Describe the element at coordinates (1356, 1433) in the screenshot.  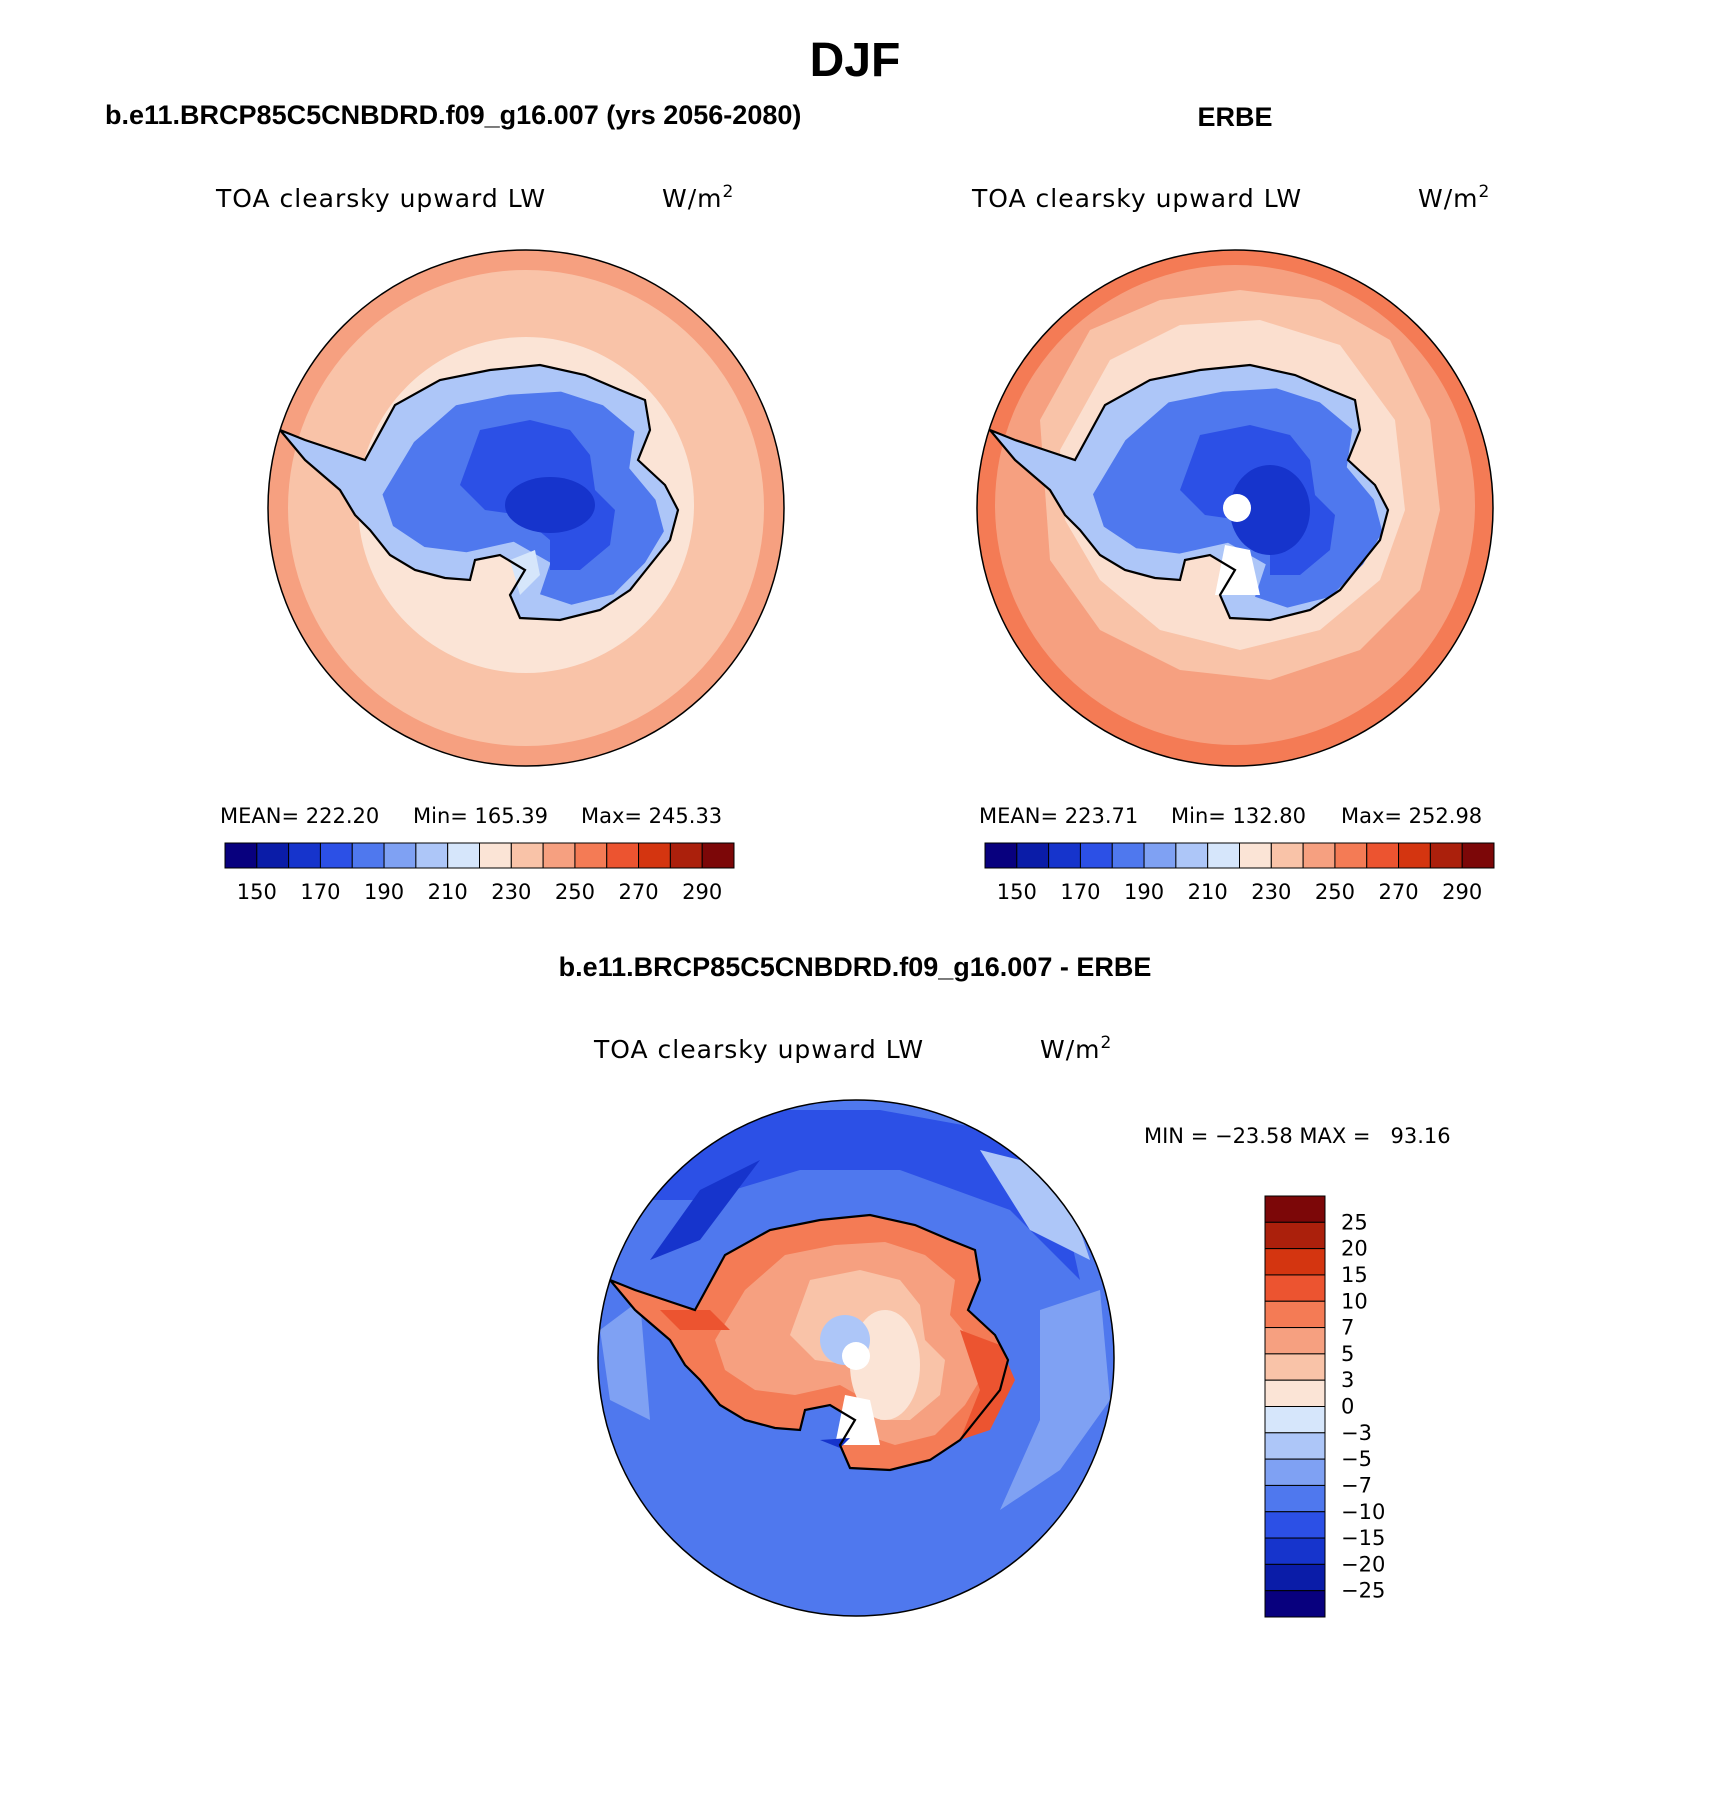
I see `colorbar-diff-tick-label: −3` at that location.